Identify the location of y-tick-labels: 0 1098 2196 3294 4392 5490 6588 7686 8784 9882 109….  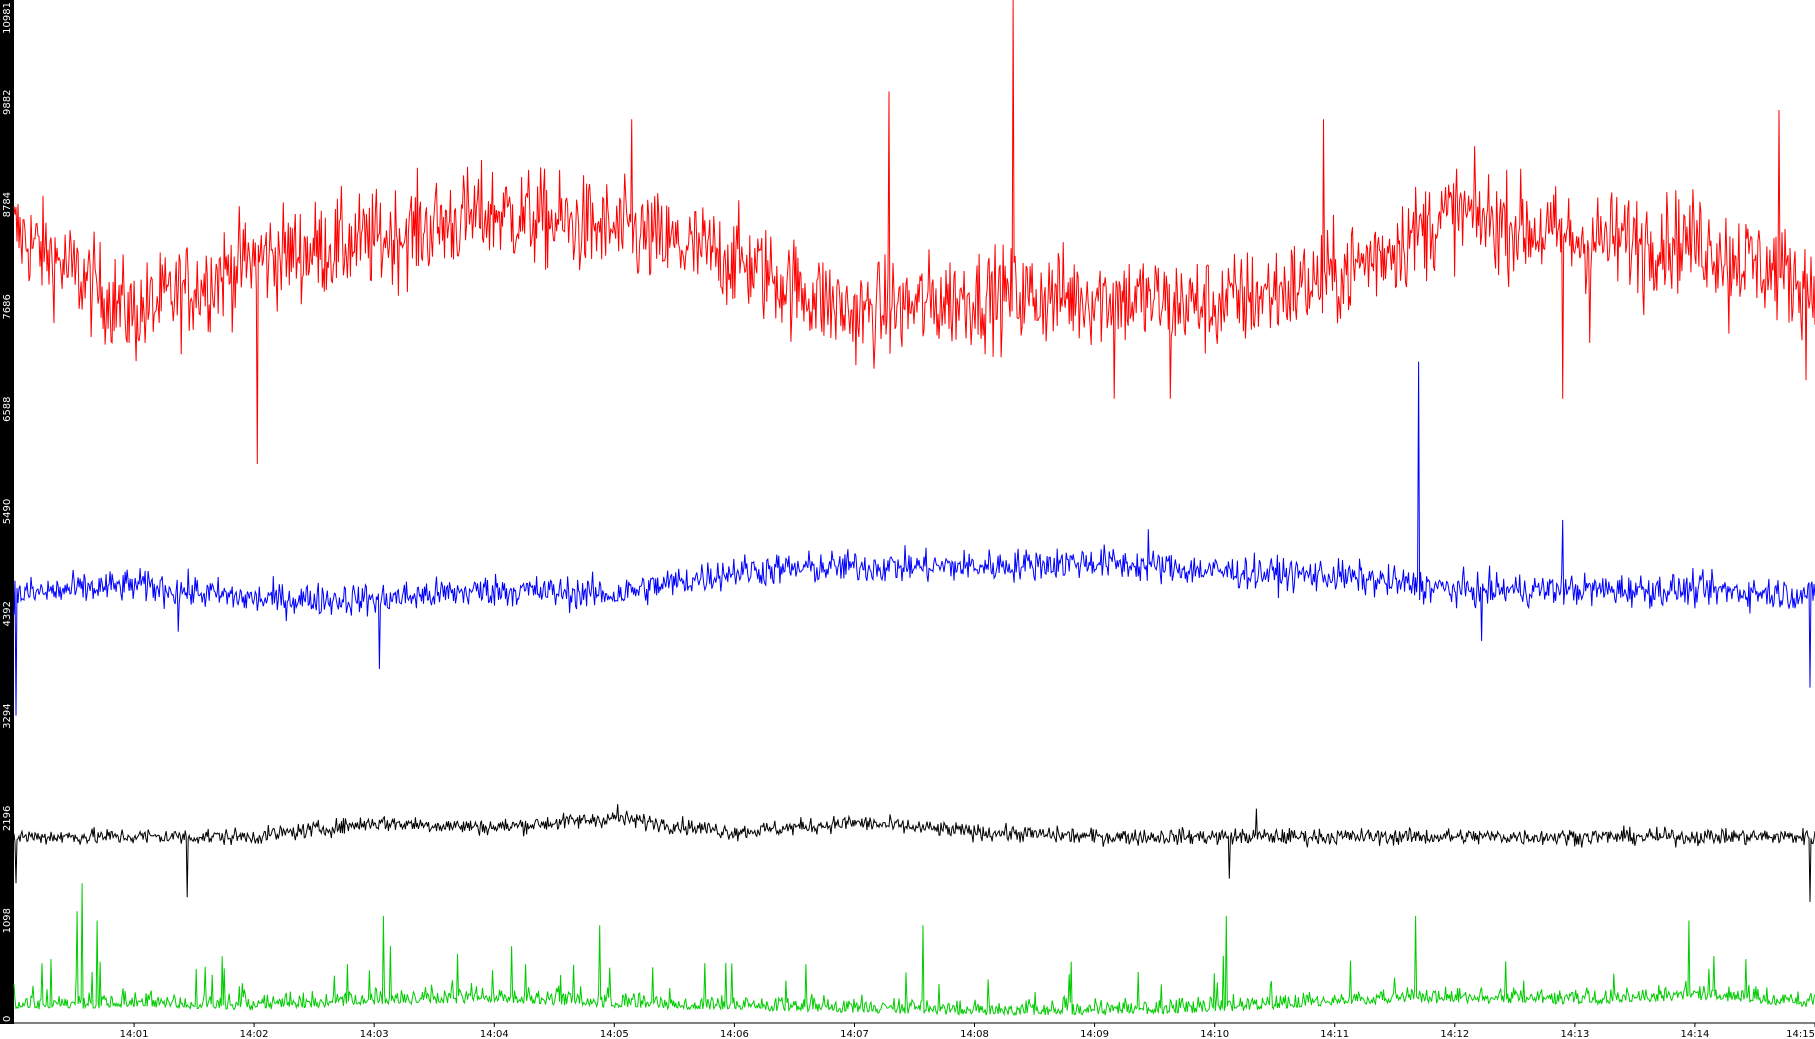
(7, 512).